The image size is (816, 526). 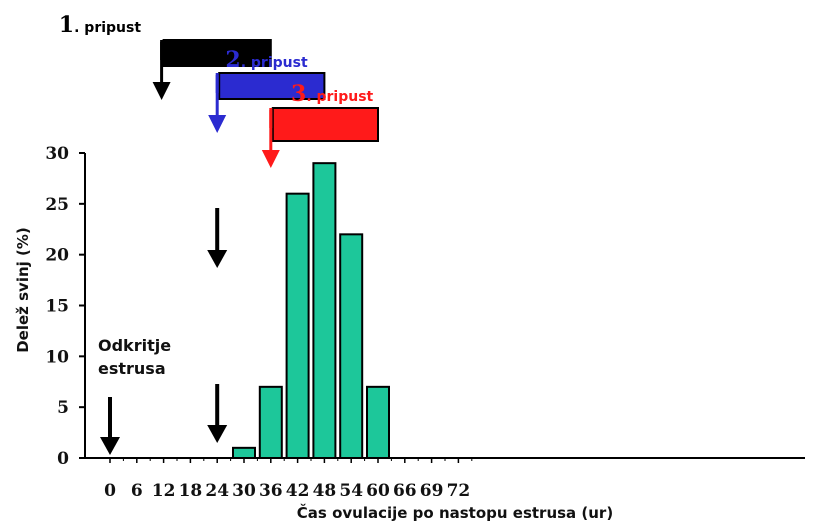 What do you see at coordinates (57, 256) in the screenshot?
I see `y-tick-label: 20` at bounding box center [57, 256].